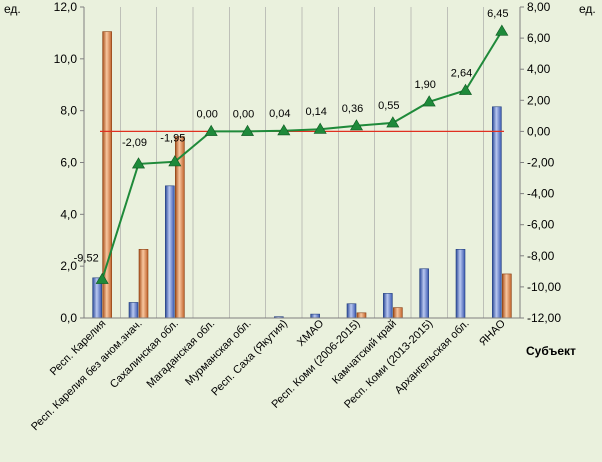  I want to click on right-tick-label: -2,00, so click(541, 163).